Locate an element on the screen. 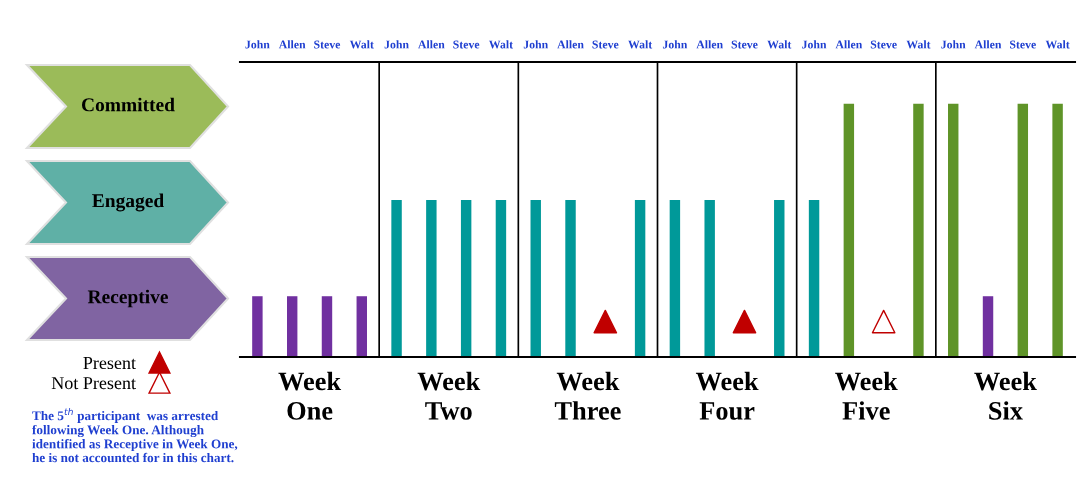  text: Week Three is located at coordinates (587, 395).